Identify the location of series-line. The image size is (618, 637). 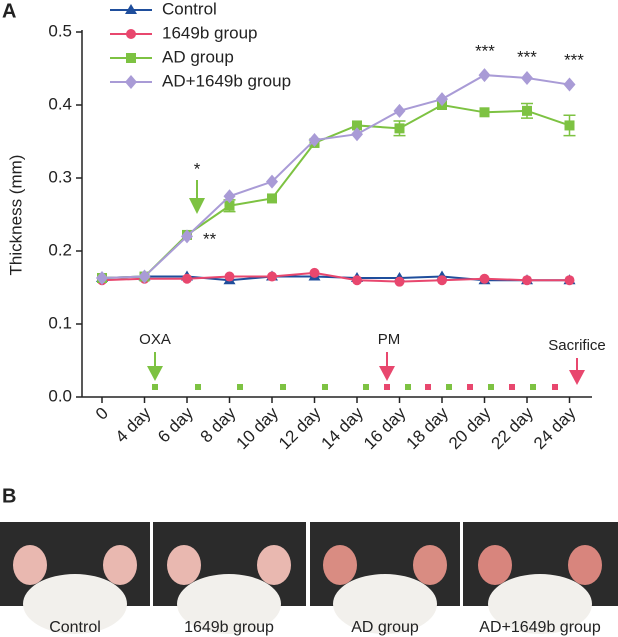
(335, 277).